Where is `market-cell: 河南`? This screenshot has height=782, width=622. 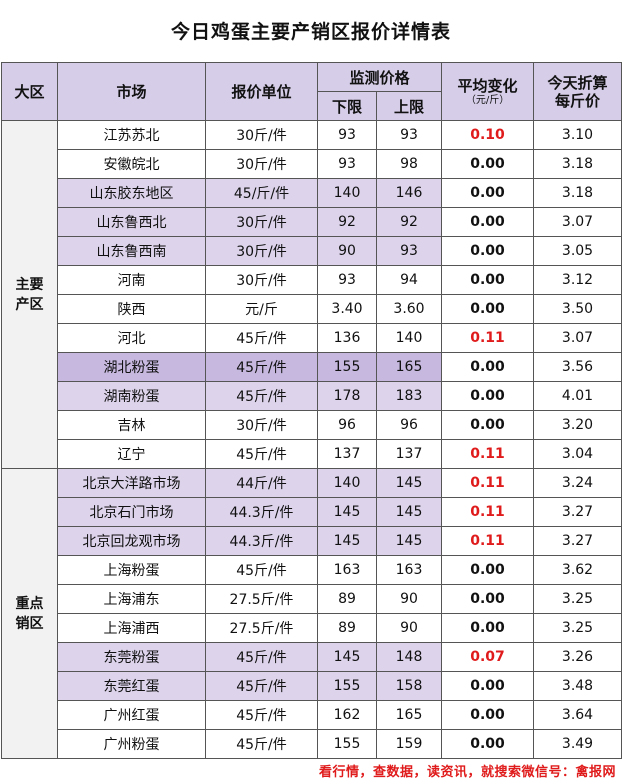 market-cell: 河南 is located at coordinates (131, 280).